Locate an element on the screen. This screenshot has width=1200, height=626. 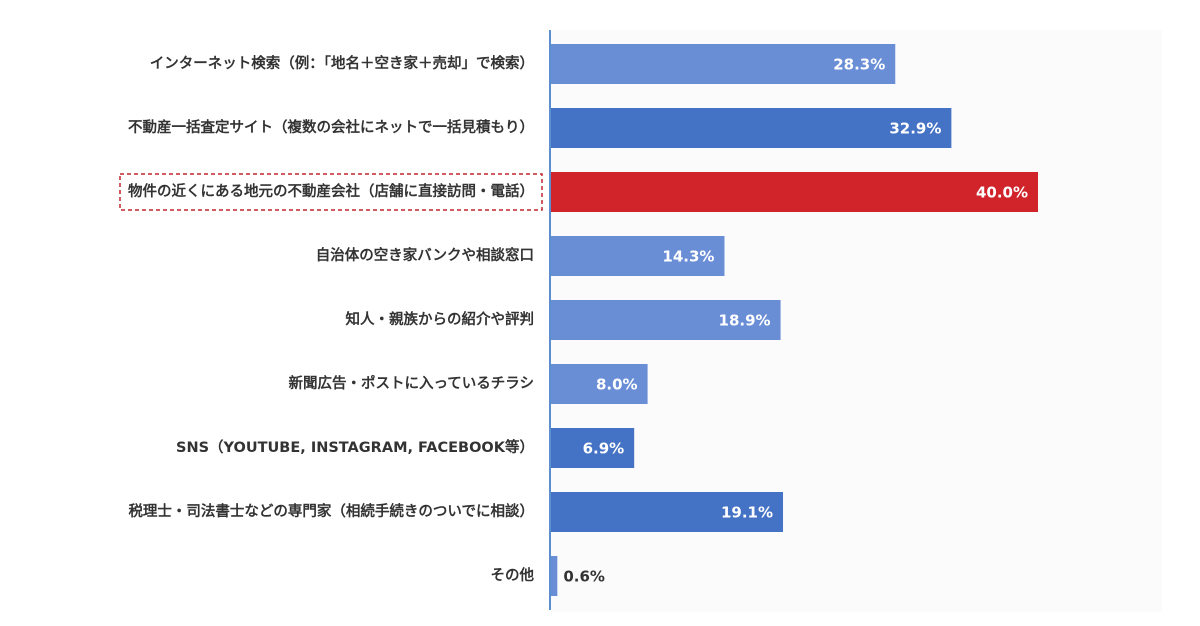
value-label: 8.0% is located at coordinates (617, 385).